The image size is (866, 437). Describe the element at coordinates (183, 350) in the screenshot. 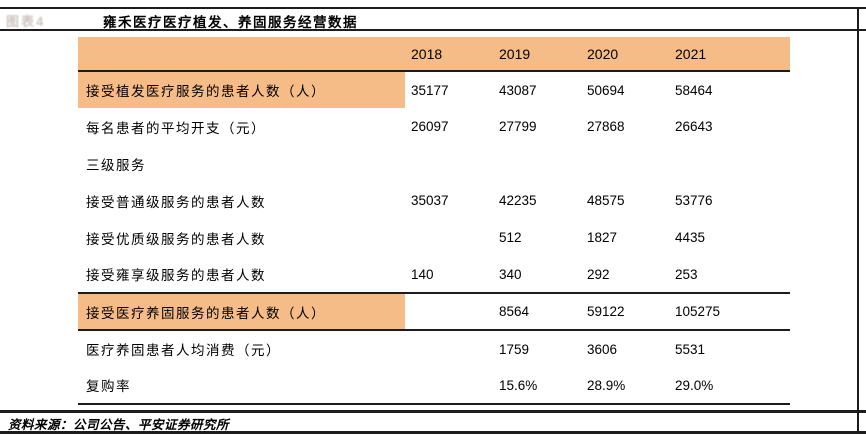

I see `row-label-cell: 医疗养固患者人均消费（元）` at that location.